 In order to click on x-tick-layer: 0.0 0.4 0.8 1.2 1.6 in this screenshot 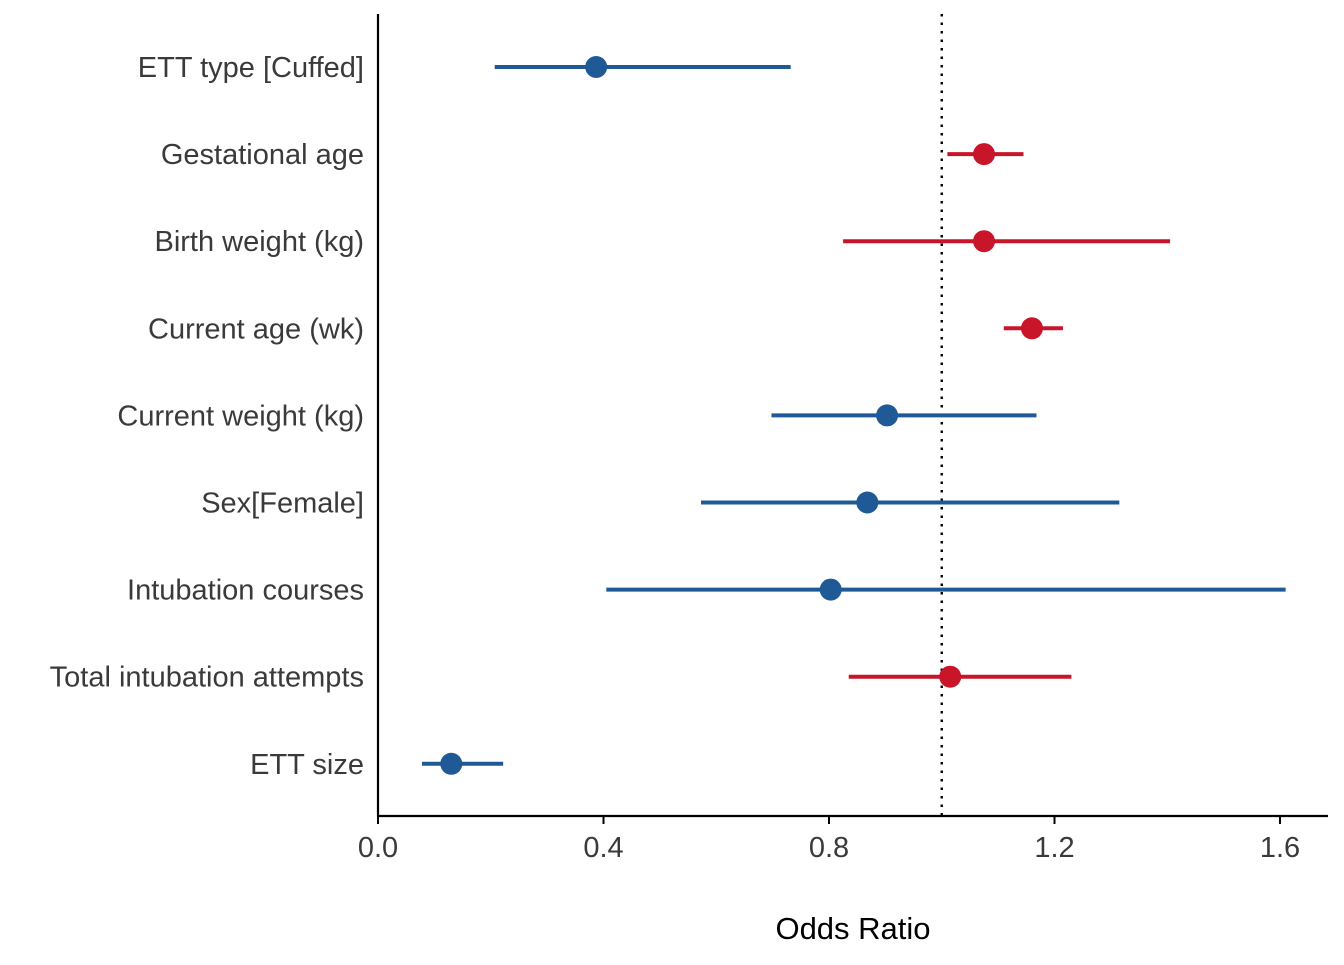, I will do `click(829, 840)`.